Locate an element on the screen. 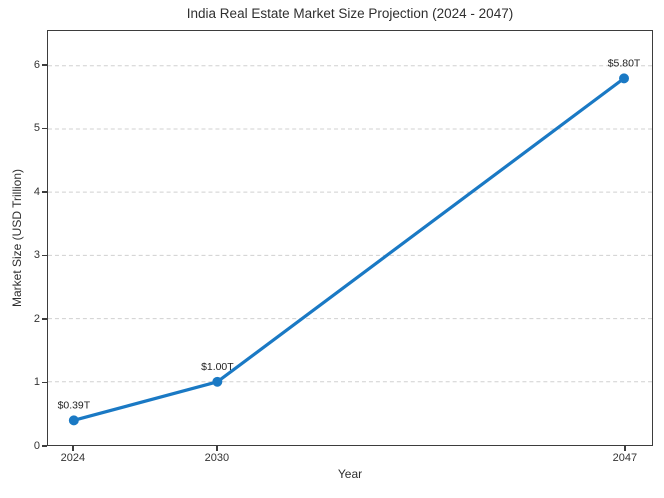  point-annotation: $1.00T is located at coordinates (217, 367).